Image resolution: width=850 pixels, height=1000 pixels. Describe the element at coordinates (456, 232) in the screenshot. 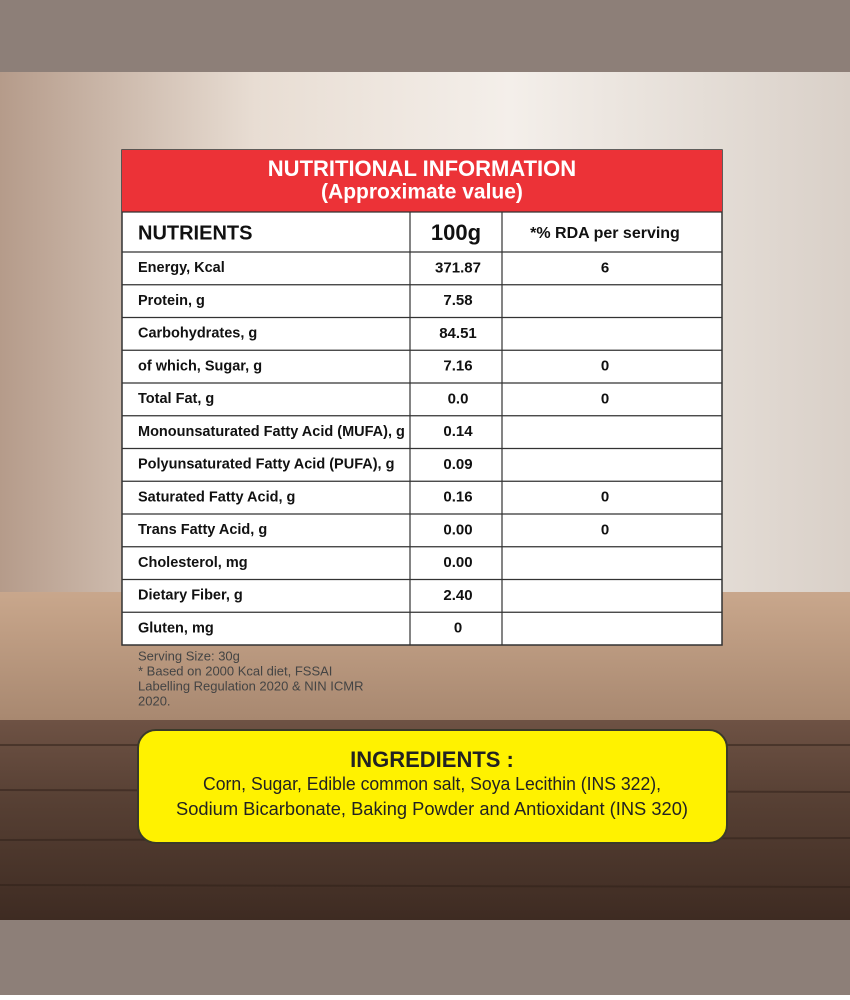

I see `column-header: 100g` at that location.